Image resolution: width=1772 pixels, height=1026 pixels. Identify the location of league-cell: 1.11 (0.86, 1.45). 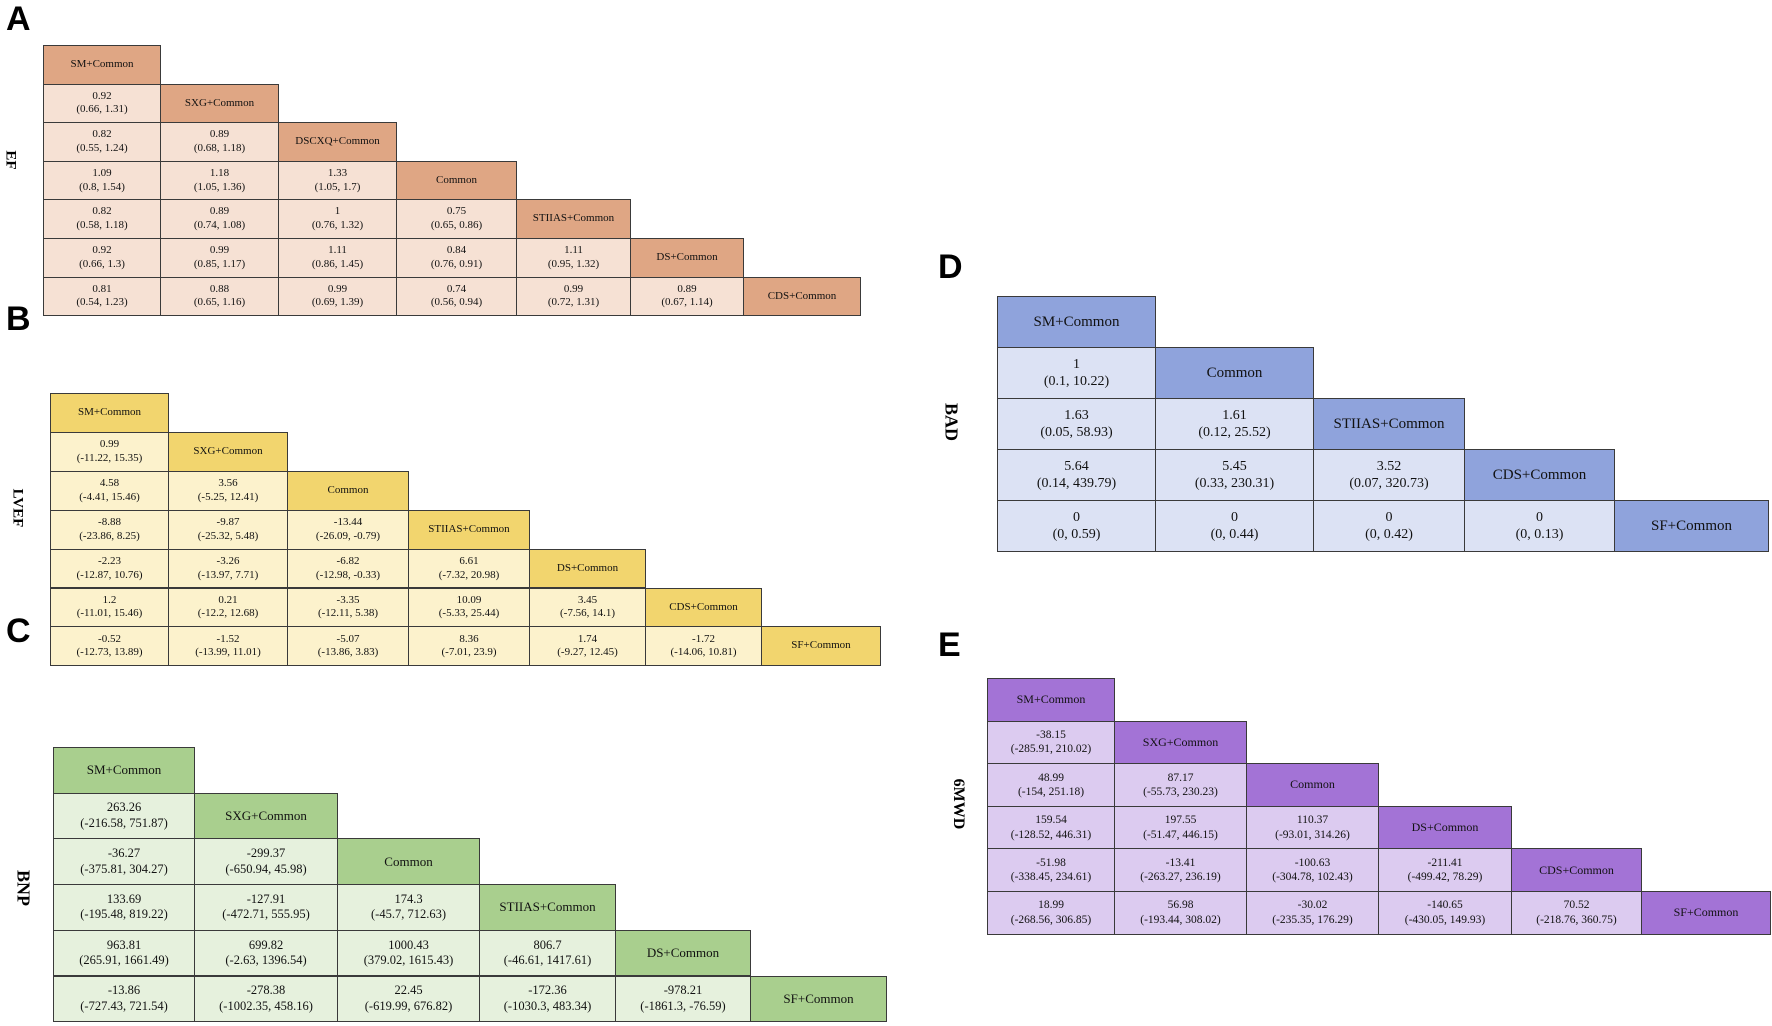
(337, 258).